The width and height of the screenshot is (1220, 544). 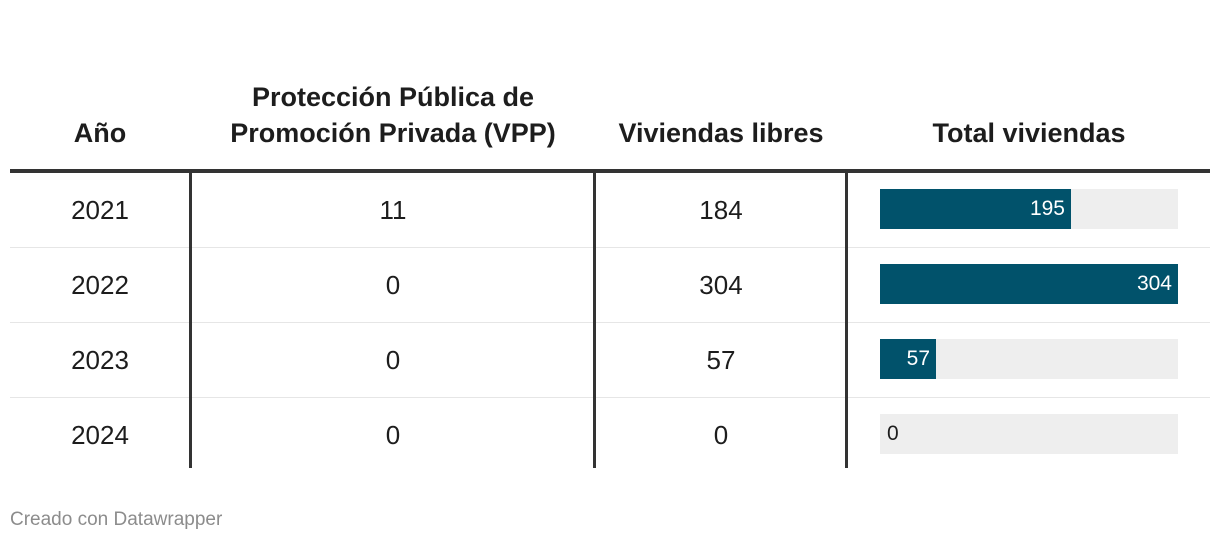 I want to click on bar-track: 195, so click(x=1029, y=209).